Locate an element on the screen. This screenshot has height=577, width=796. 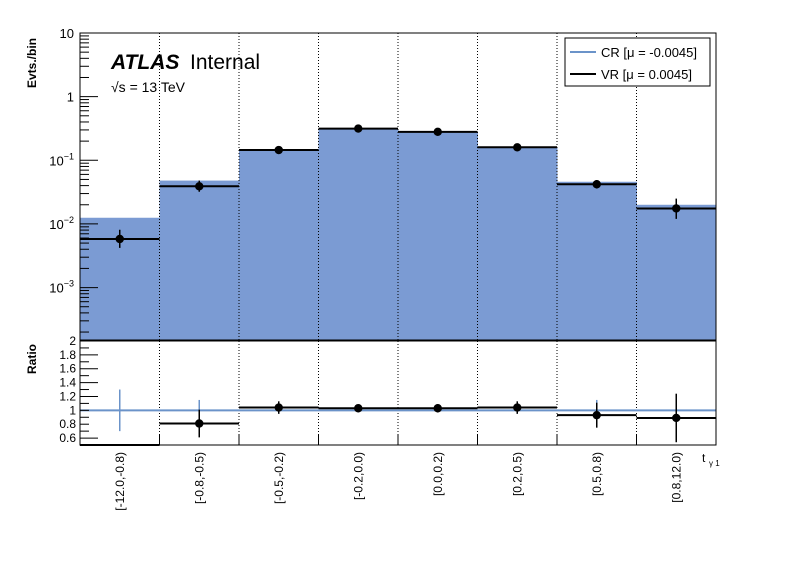
x-category-label: [-0.5,-0.2) is located at coordinates (279, 478).